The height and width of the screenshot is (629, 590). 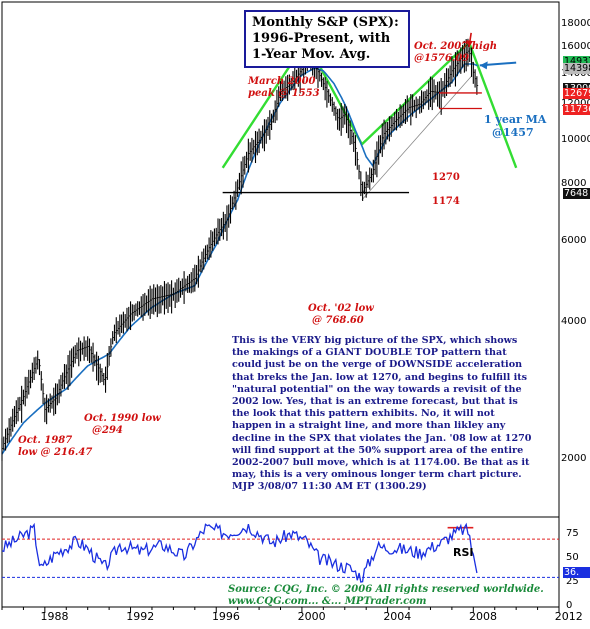 What do you see at coordinates (442, 58) in the screenshot?
I see `annotation-oct-2007-line2: @1576.09` at bounding box center [442, 58].